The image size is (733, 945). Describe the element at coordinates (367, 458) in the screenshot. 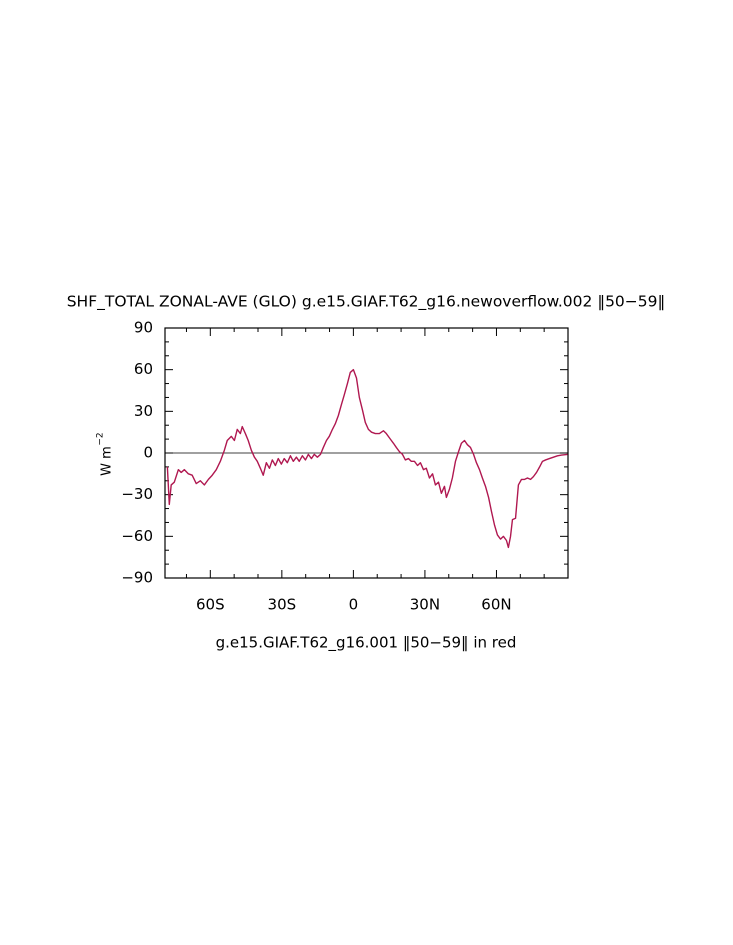

I see `data-line` at that location.